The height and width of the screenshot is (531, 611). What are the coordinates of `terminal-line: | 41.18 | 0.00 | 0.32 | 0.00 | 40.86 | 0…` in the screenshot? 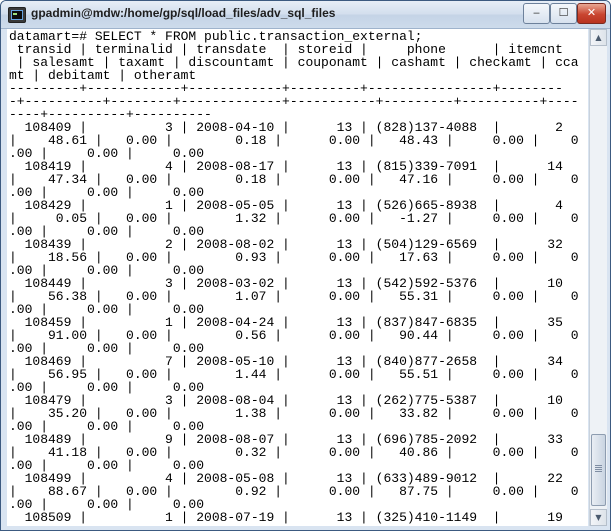 It's located at (294, 452).